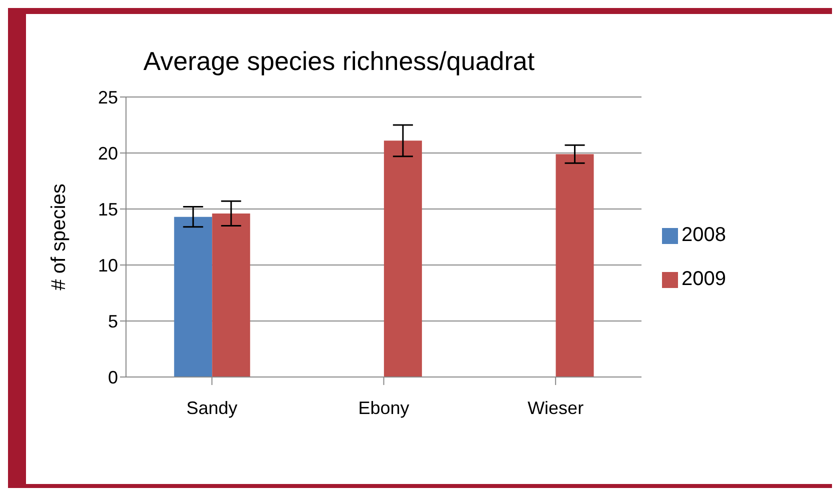 This screenshot has width=840, height=496. What do you see at coordinates (108, 265) in the screenshot?
I see `y-tick-label: 10` at bounding box center [108, 265].